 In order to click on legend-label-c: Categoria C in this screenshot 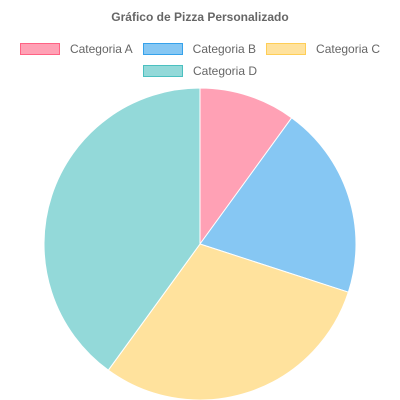, I will do `click(348, 49)`.